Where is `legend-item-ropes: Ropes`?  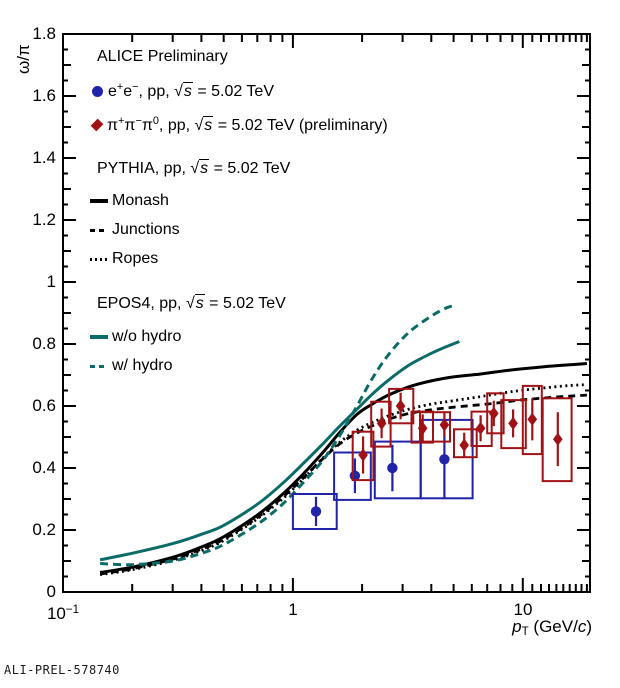 legend-item-ropes: Ropes is located at coordinates (124, 259).